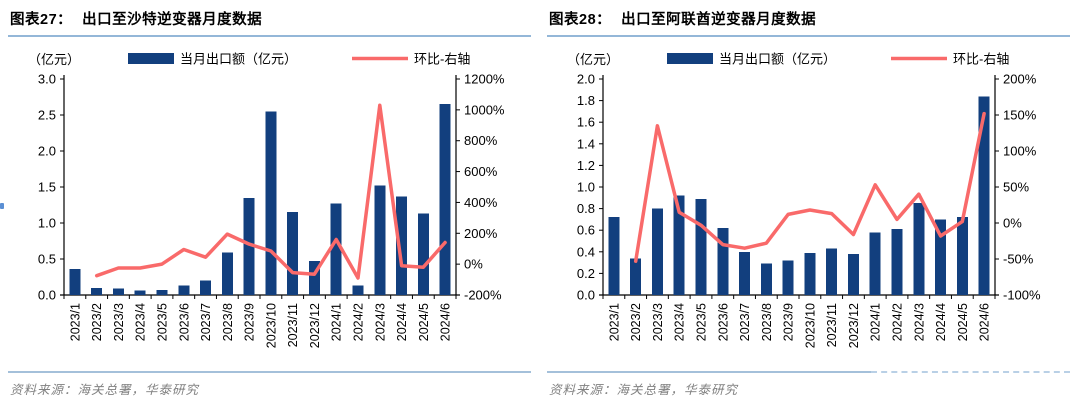 The image size is (1080, 414). What do you see at coordinates (47, 115) in the screenshot?
I see `left-axis-tick-label: 2.5` at bounding box center [47, 115].